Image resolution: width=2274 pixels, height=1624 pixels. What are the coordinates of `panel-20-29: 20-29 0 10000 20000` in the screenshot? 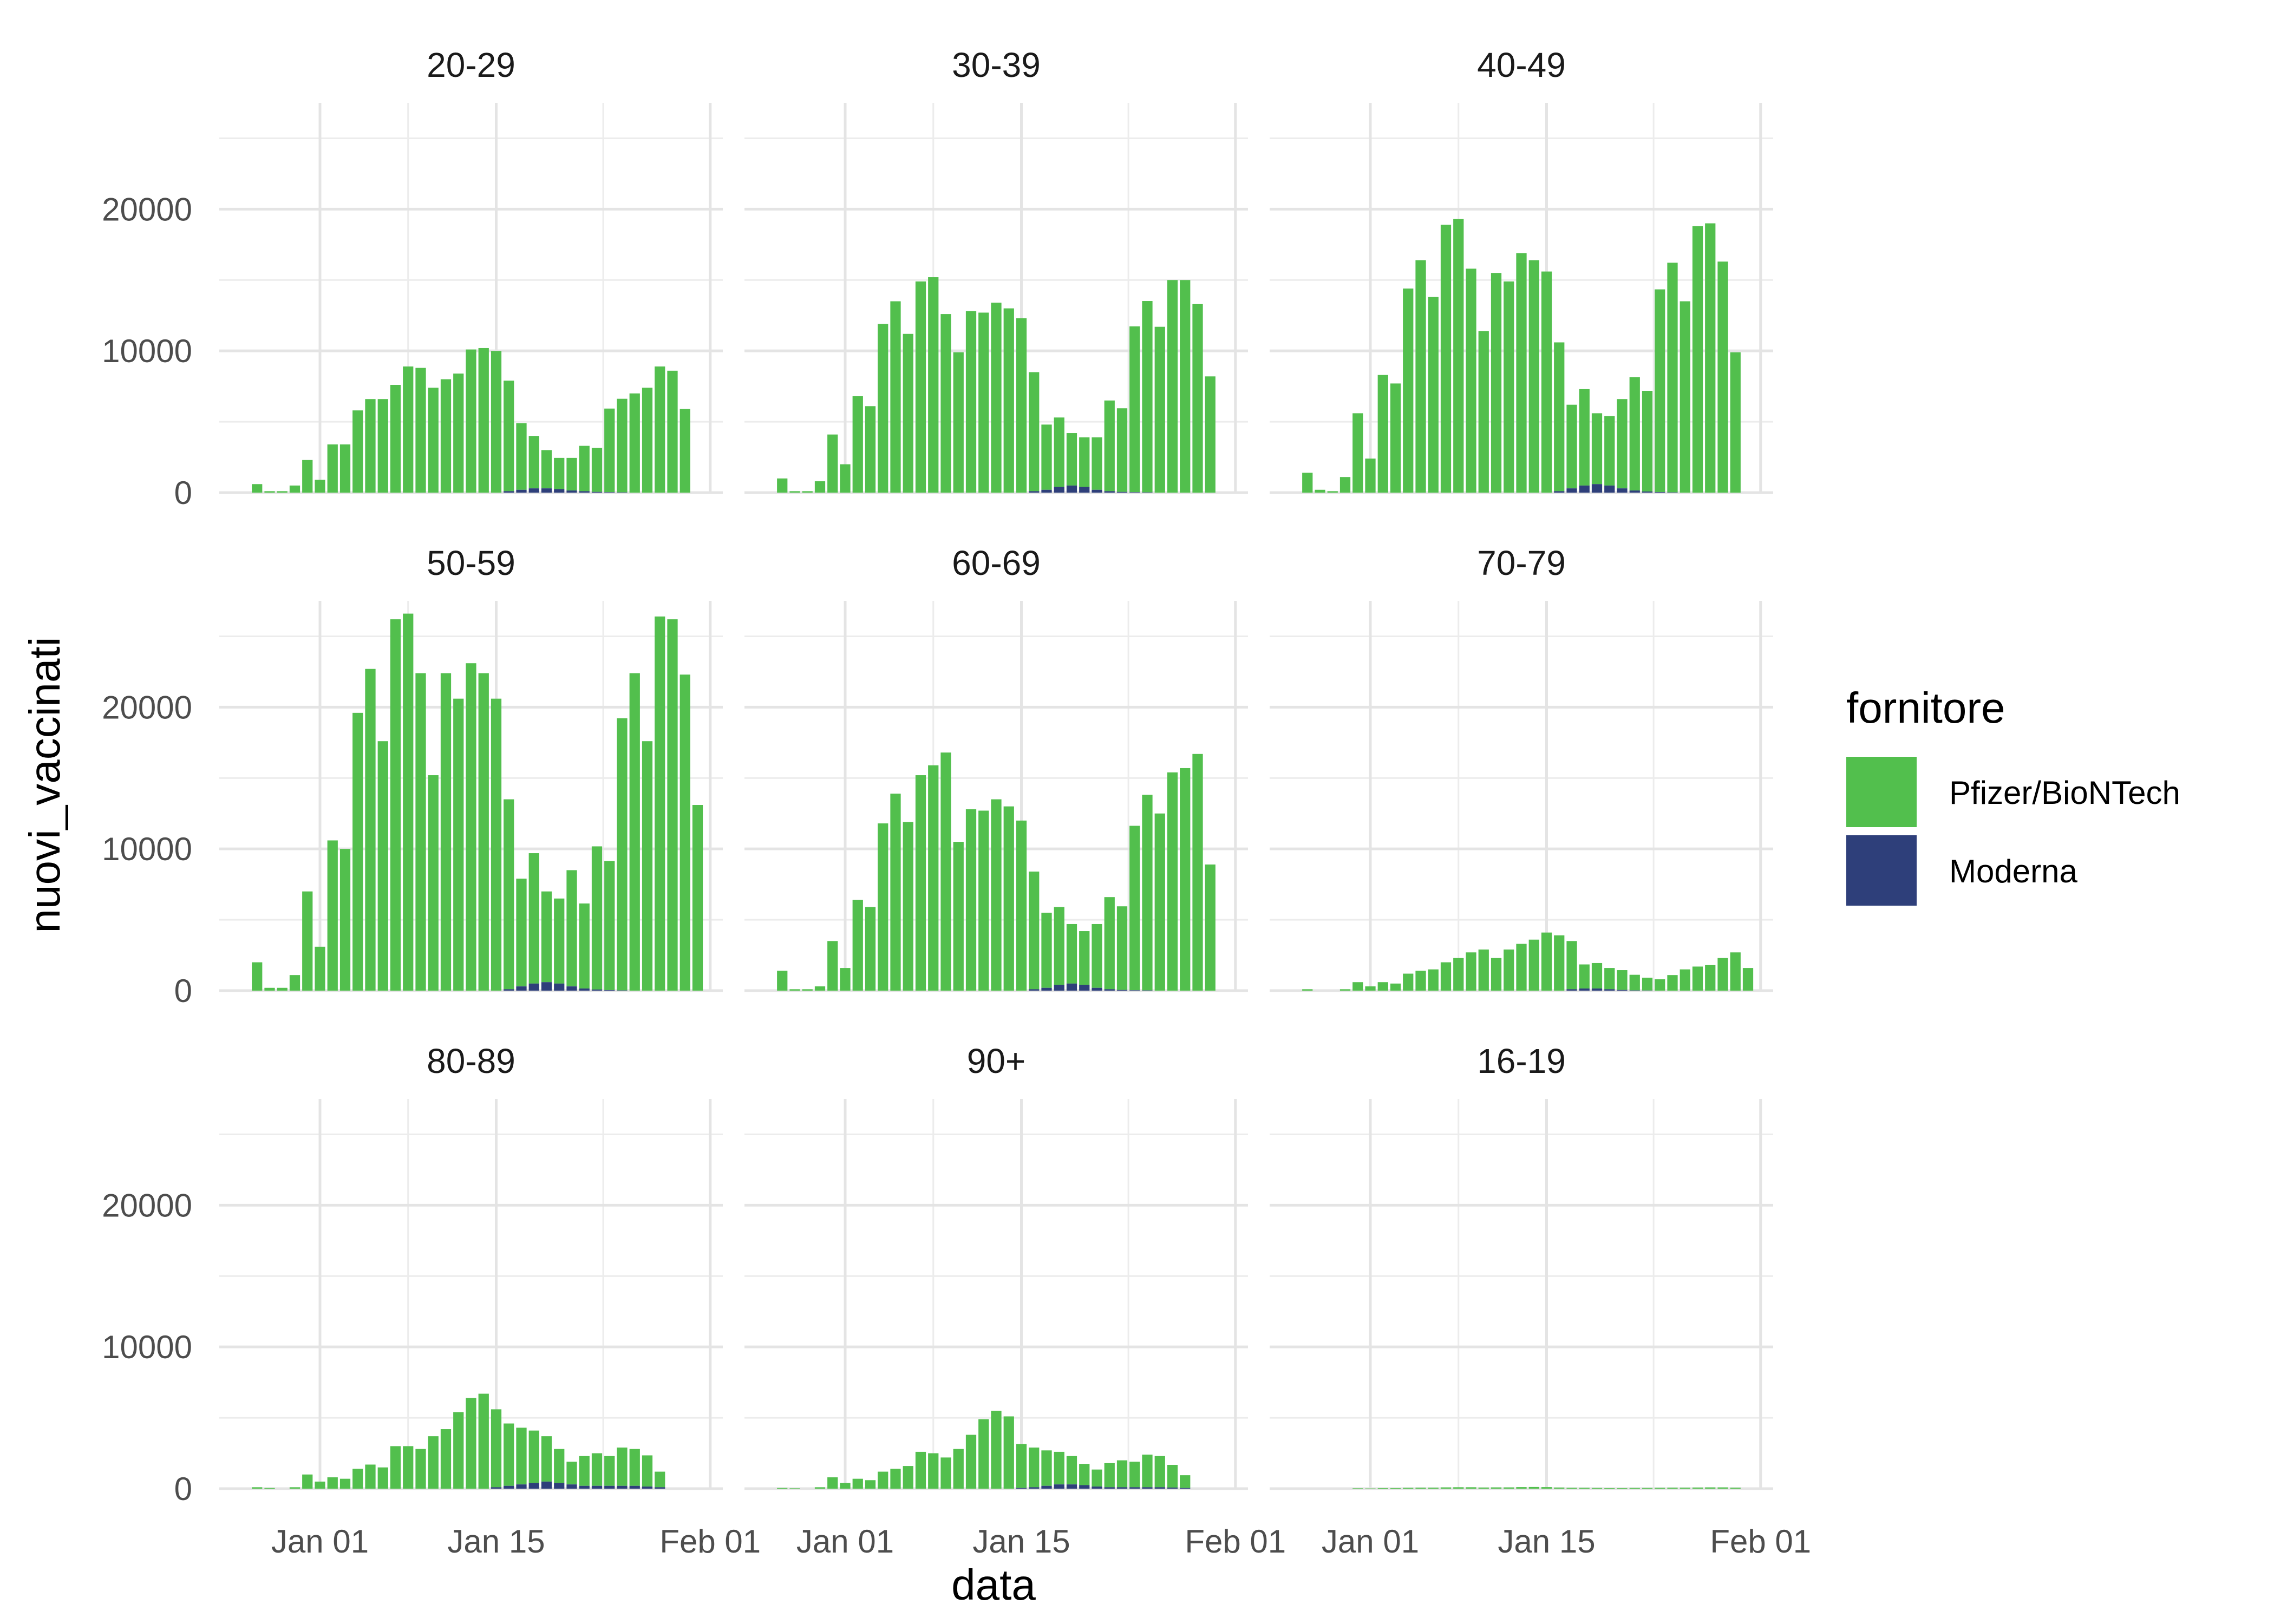 It's located at (413, 278).